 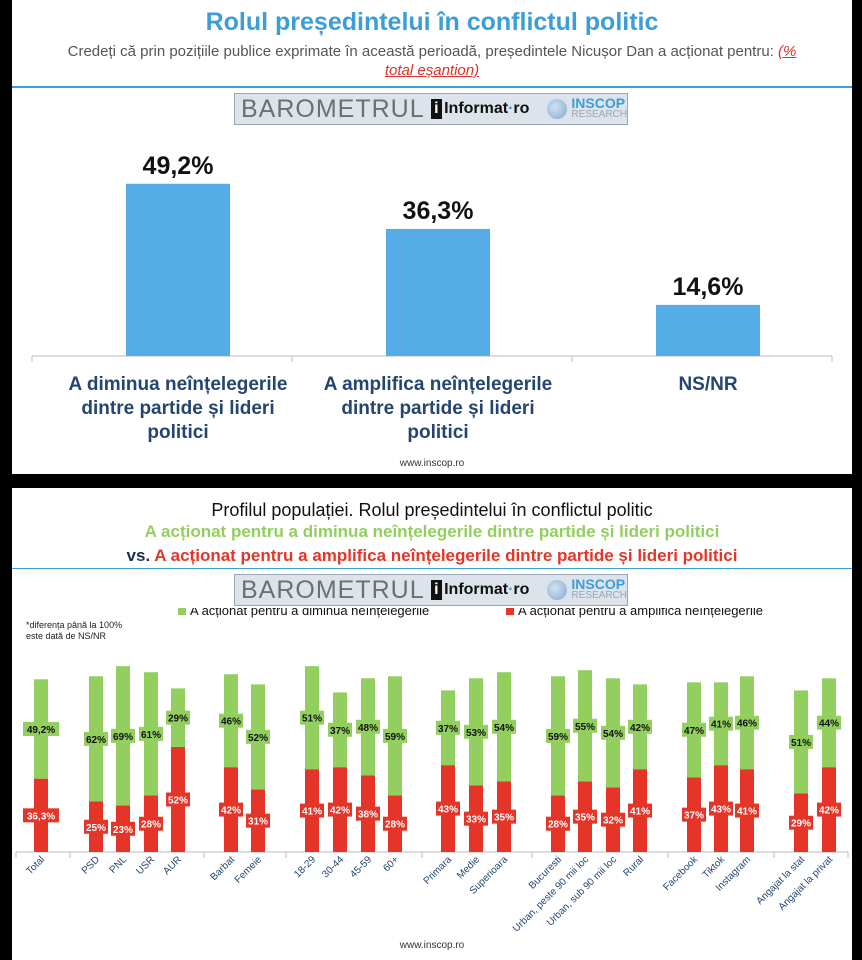 What do you see at coordinates (640, 728) in the screenshot?
I see `value-label-diminua: 42%` at bounding box center [640, 728].